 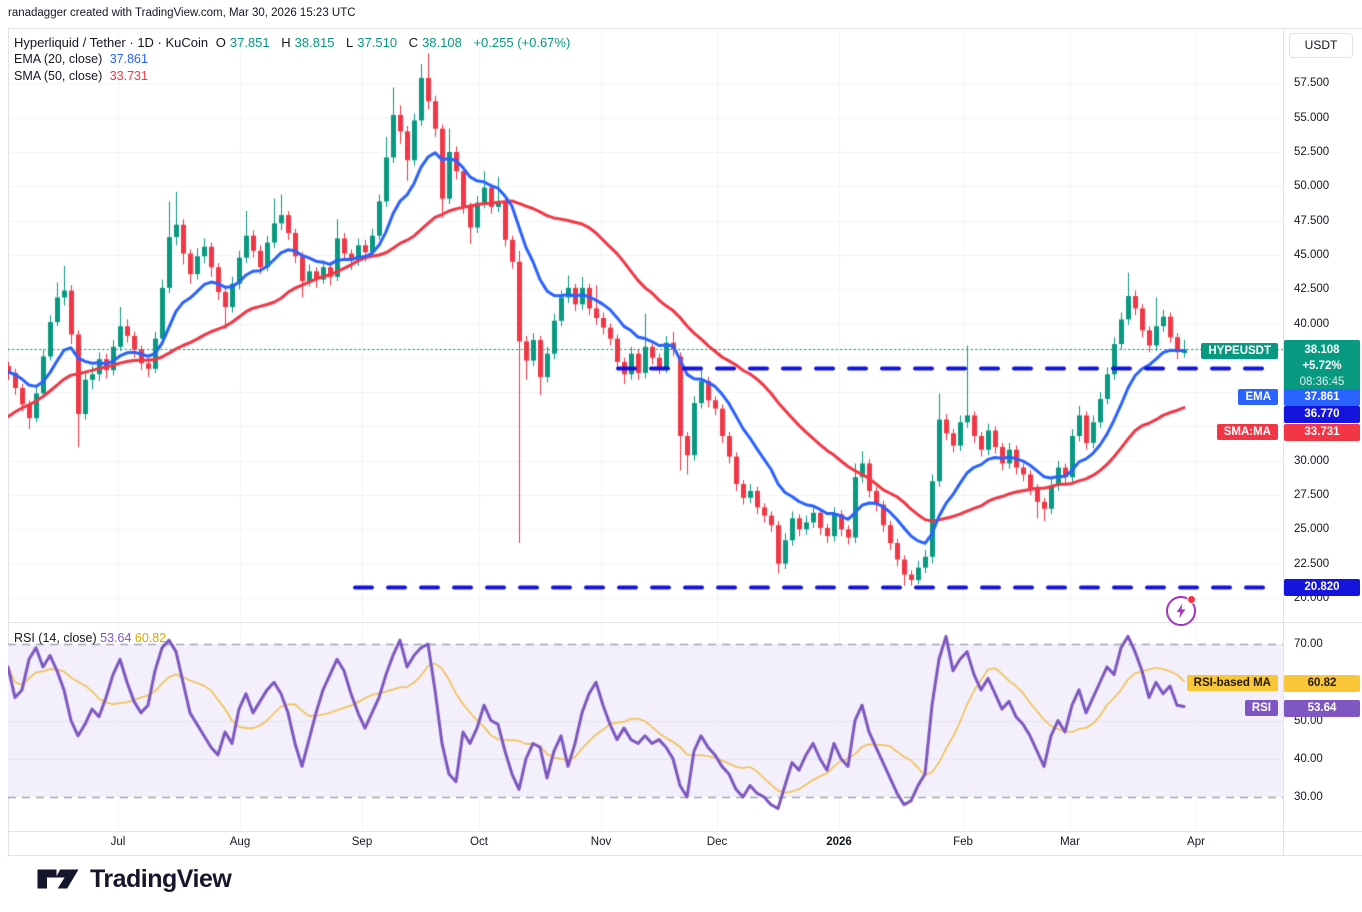 I want to click on rsi-label: RSI (14, close), so click(x=55, y=638).